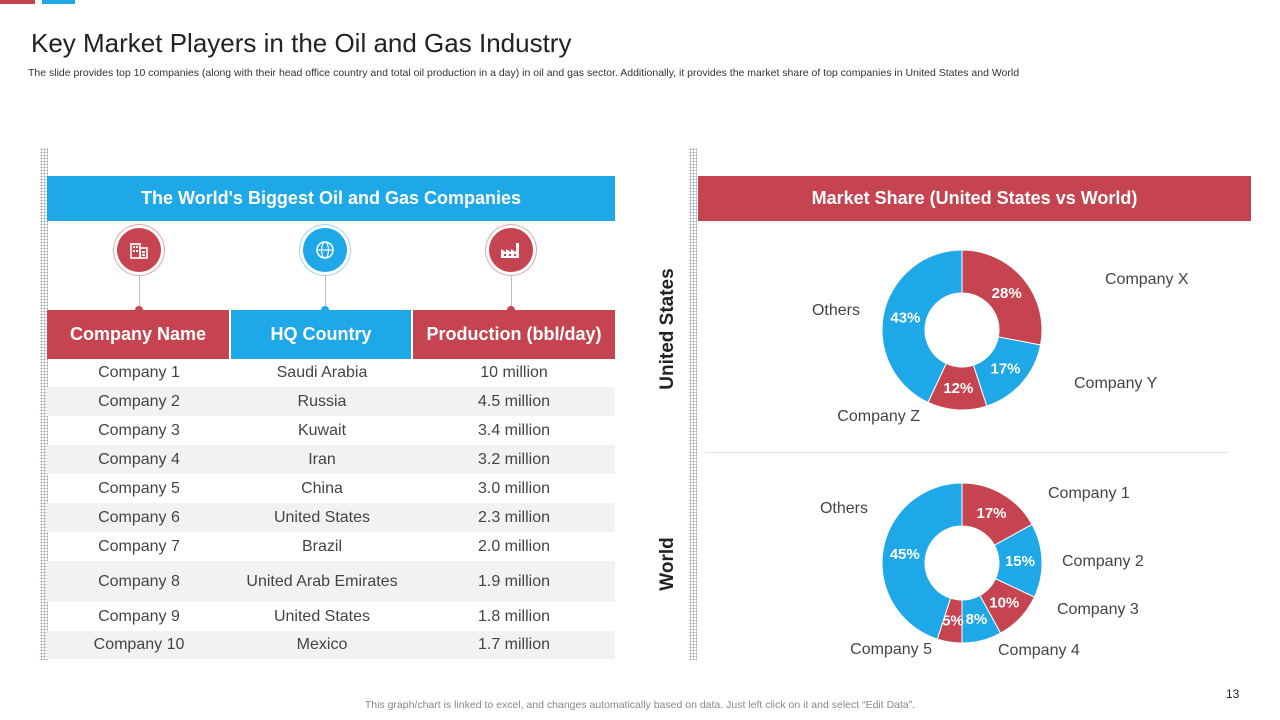 This screenshot has width=1280, height=720. I want to click on table-row: Company 4 Iran 3.2 million, so click(331, 459).